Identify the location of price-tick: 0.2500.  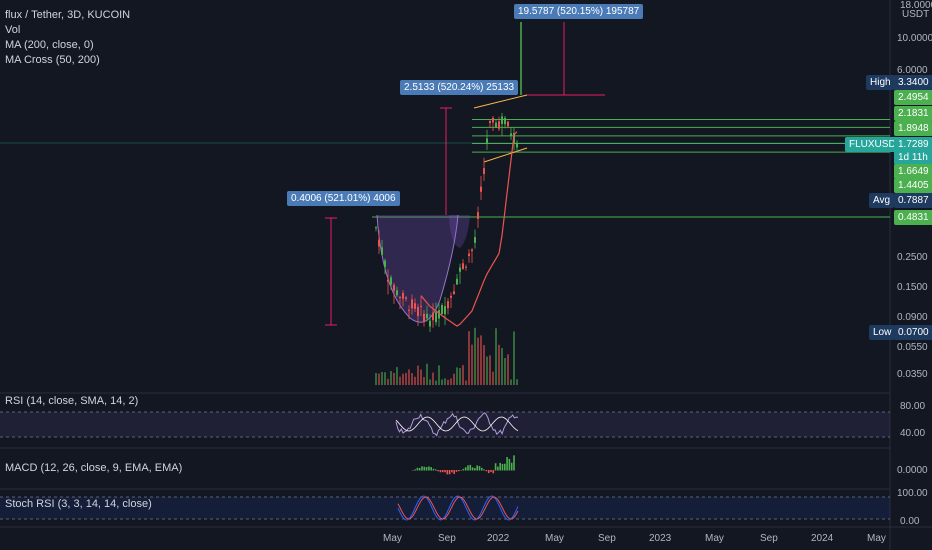
(912, 257).